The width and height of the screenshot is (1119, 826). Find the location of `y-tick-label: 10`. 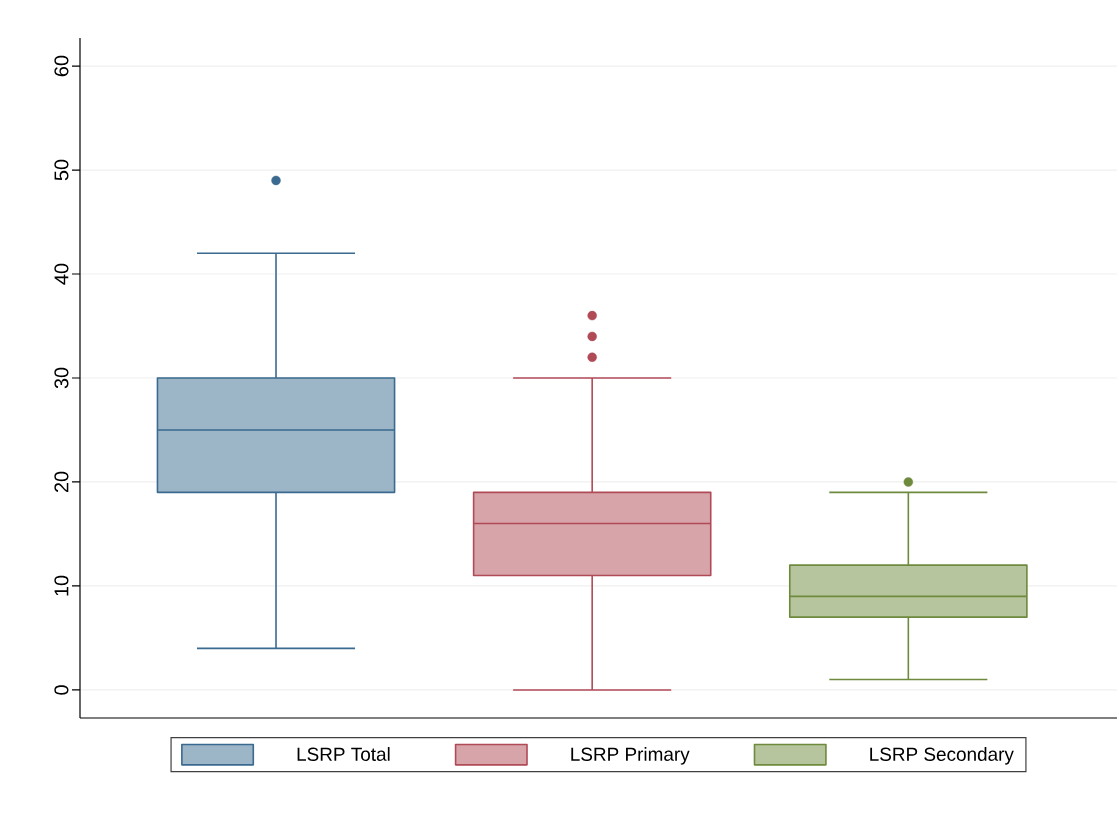

y-tick-label: 10 is located at coordinates (61, 585).